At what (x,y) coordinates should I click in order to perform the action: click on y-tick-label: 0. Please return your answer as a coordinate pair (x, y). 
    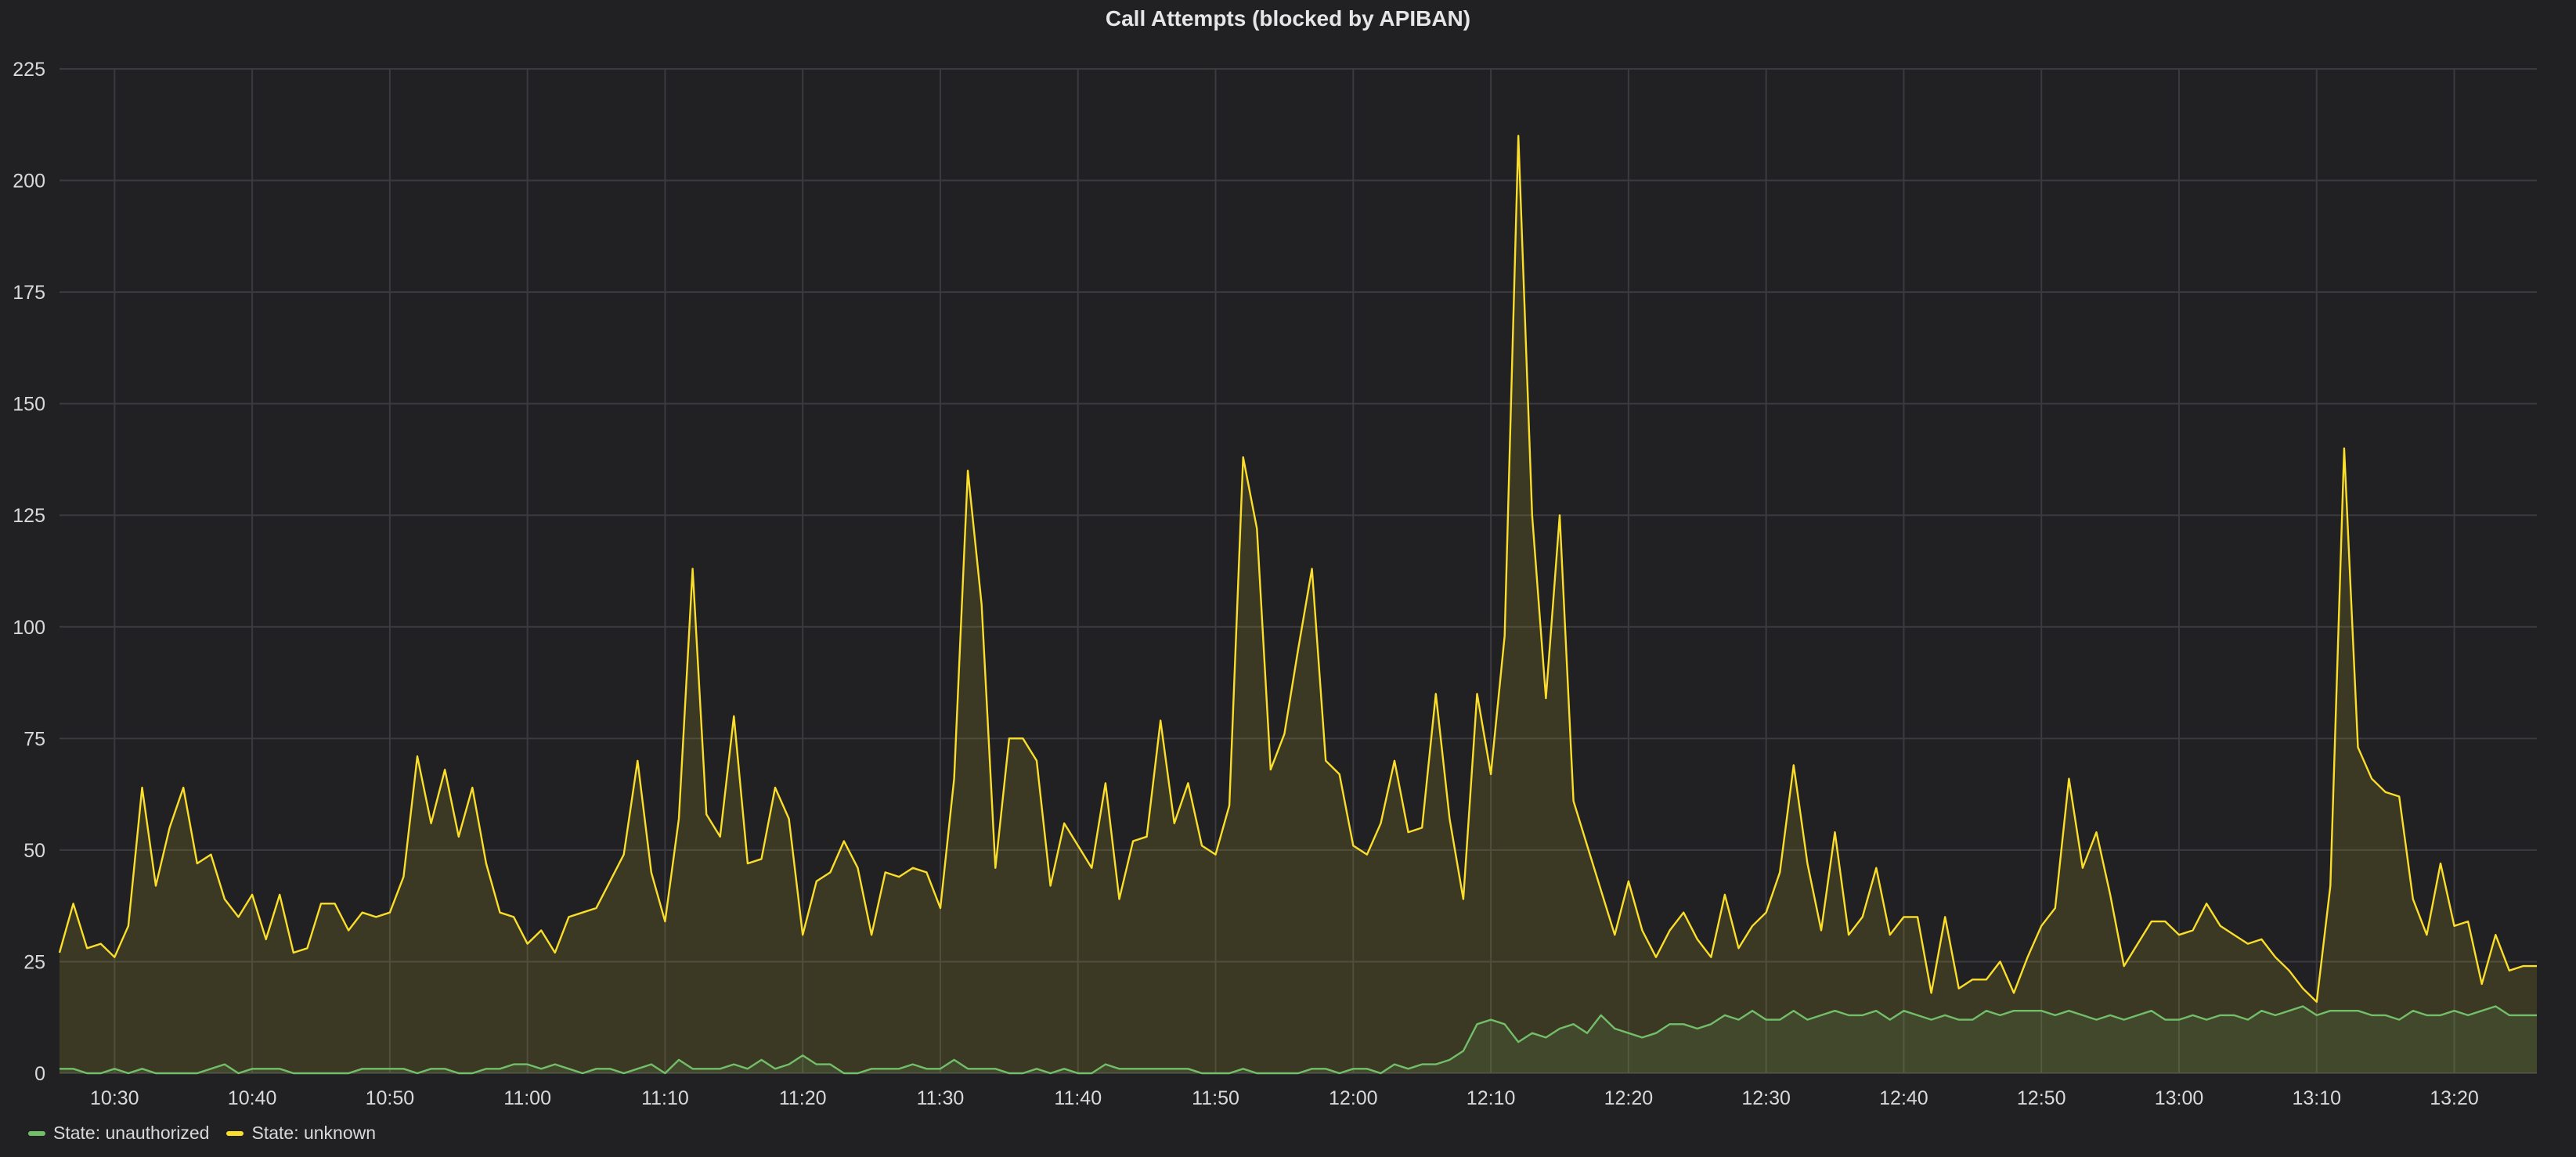
    Looking at the image, I should click on (39, 1074).